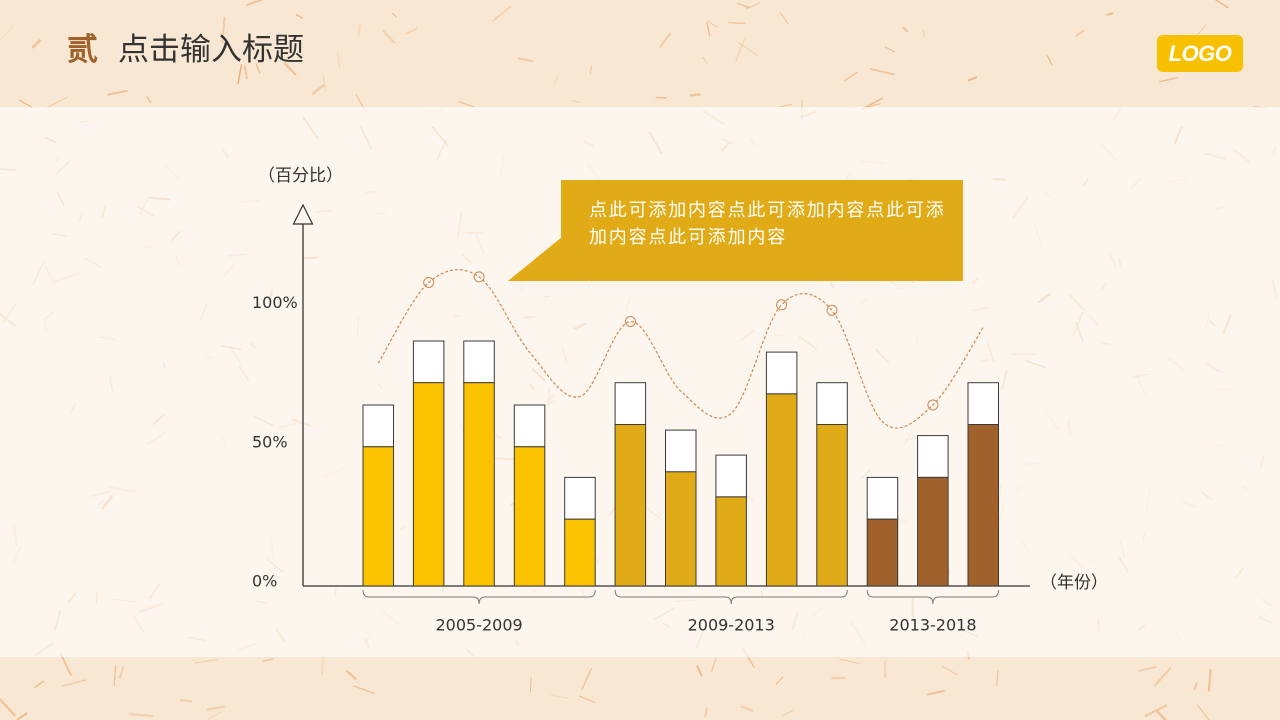  I want to click on x-group-label: 2009-2013, so click(731, 625).